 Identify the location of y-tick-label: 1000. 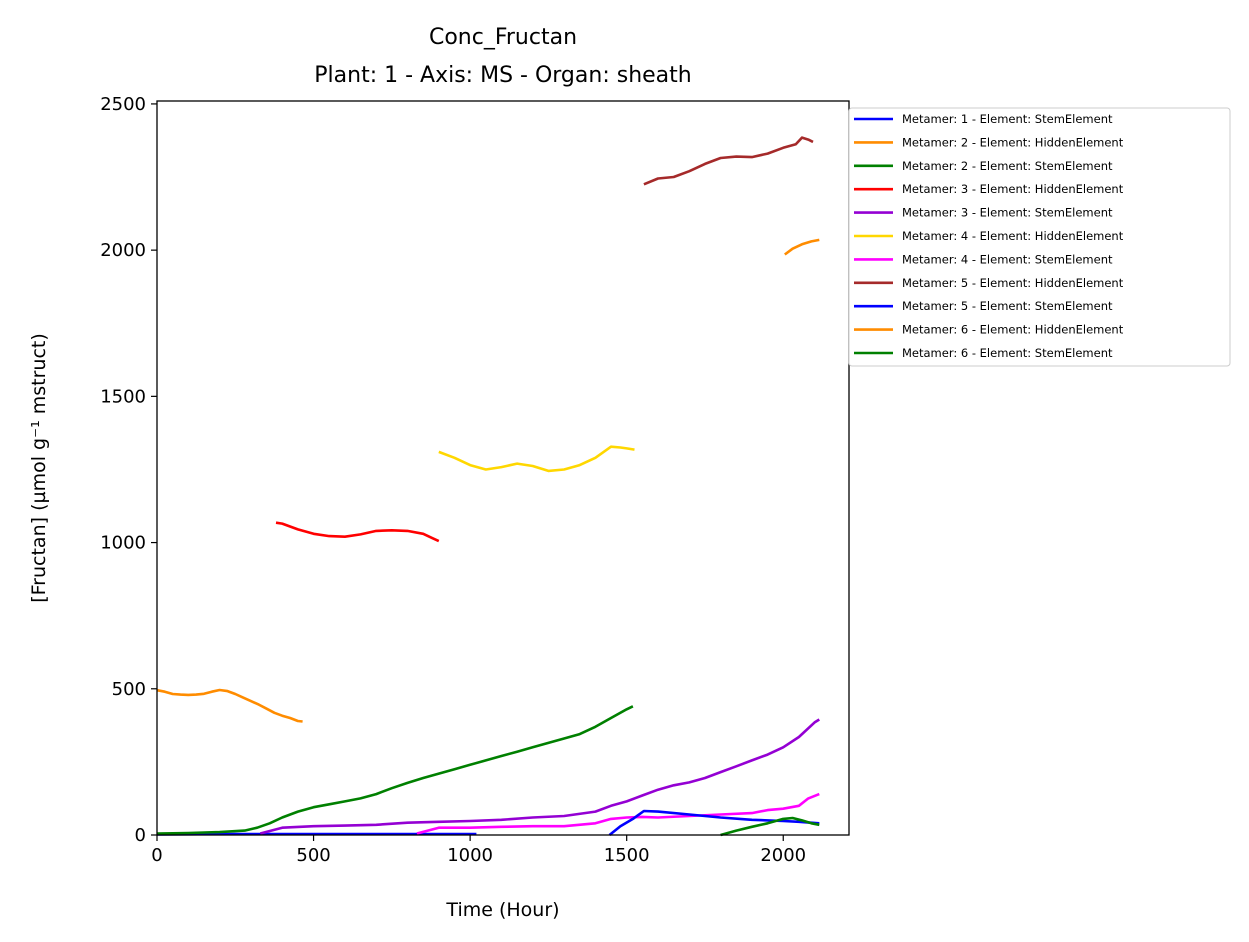
(123, 543).